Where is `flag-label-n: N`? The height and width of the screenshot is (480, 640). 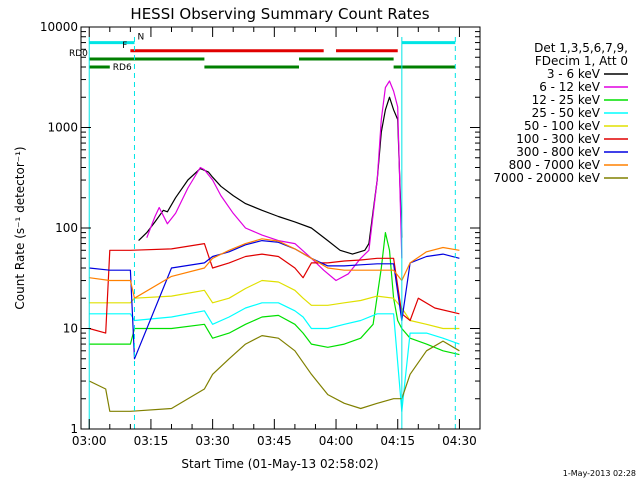 flag-label-n: N is located at coordinates (140, 38).